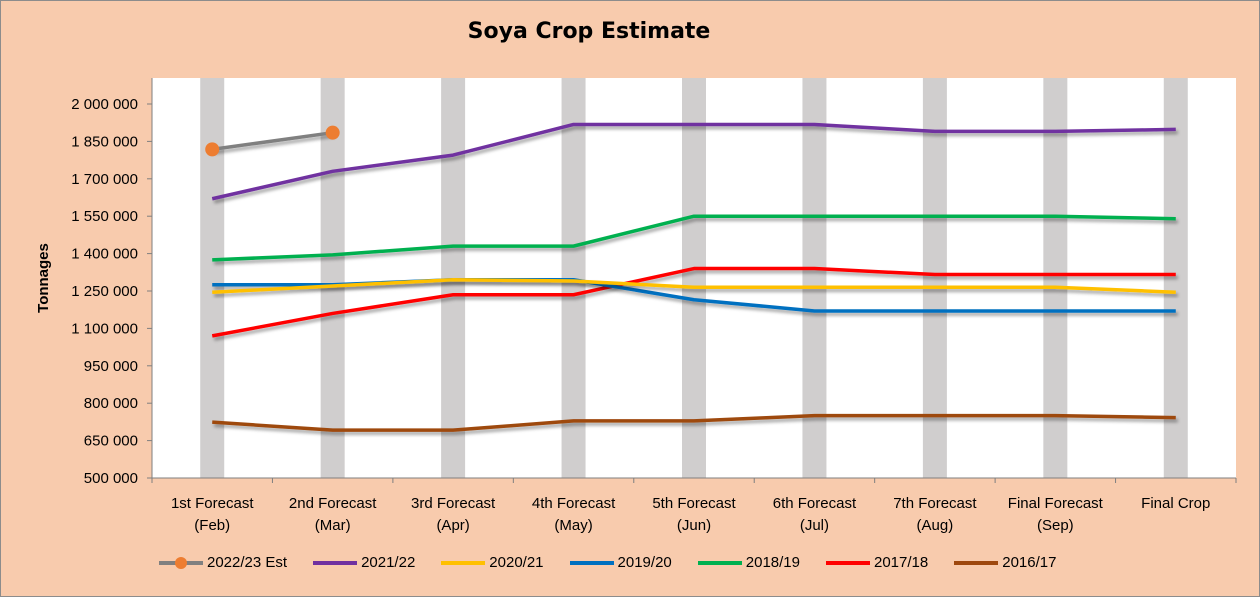 This screenshot has width=1260, height=597. I want to click on y-tick-label: 800 000, so click(111, 403).